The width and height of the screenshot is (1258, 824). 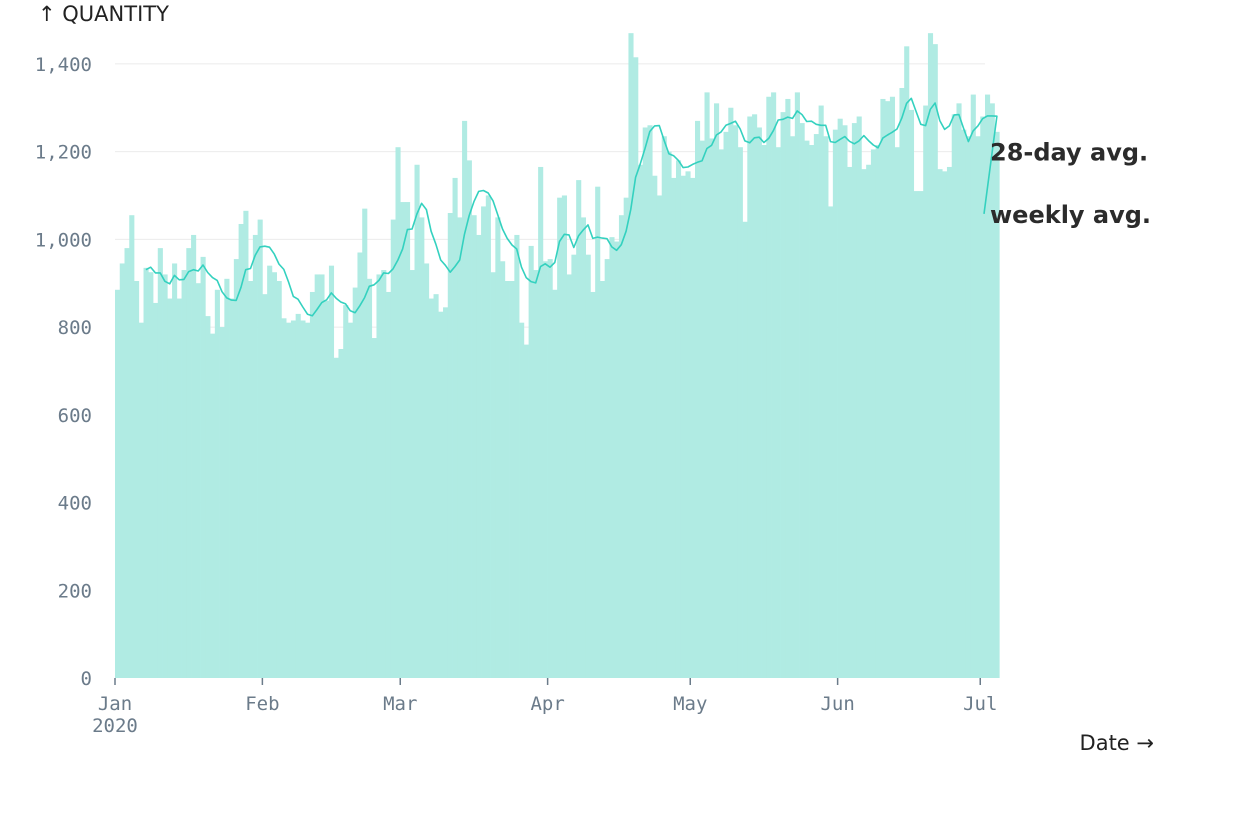 I want to click on x-tick-label: Jun, so click(x=837, y=704).